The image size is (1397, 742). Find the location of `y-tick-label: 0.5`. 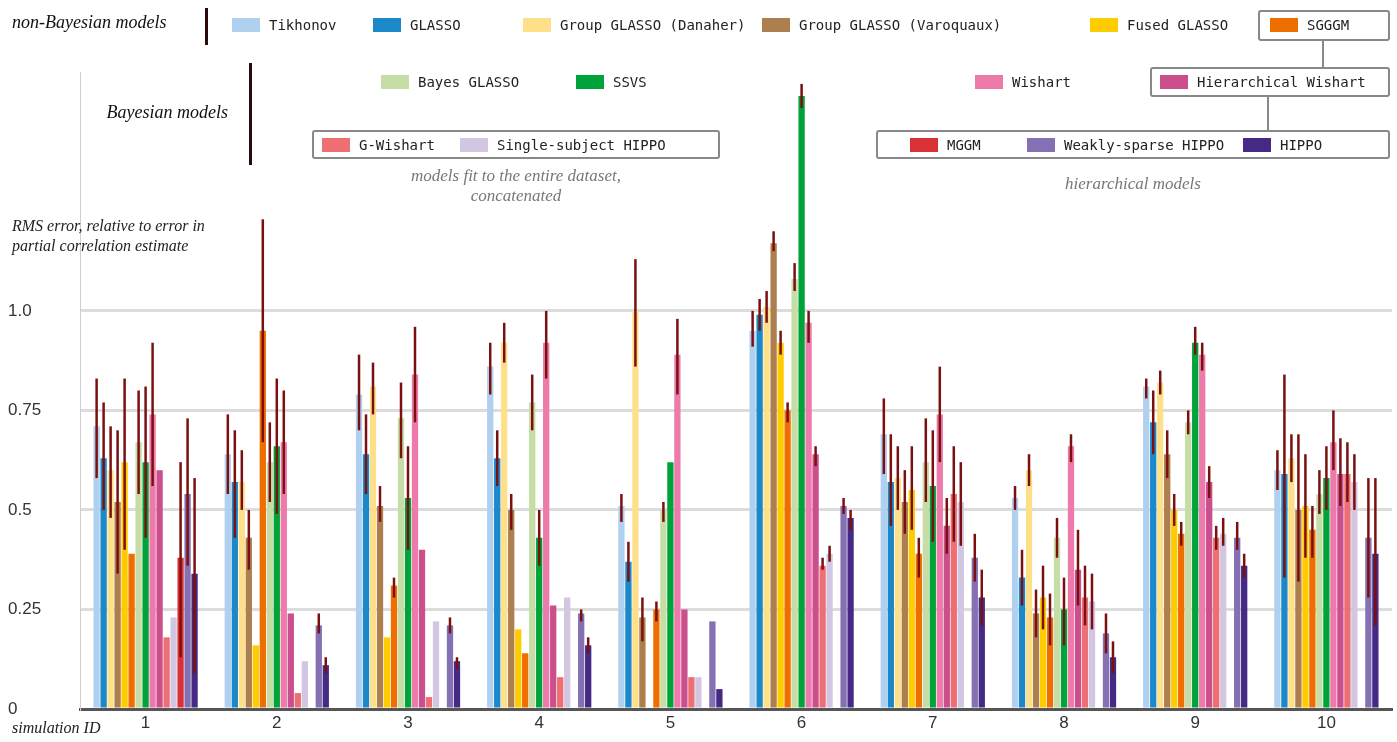

y-tick-label: 0.5 is located at coordinates (20, 509).